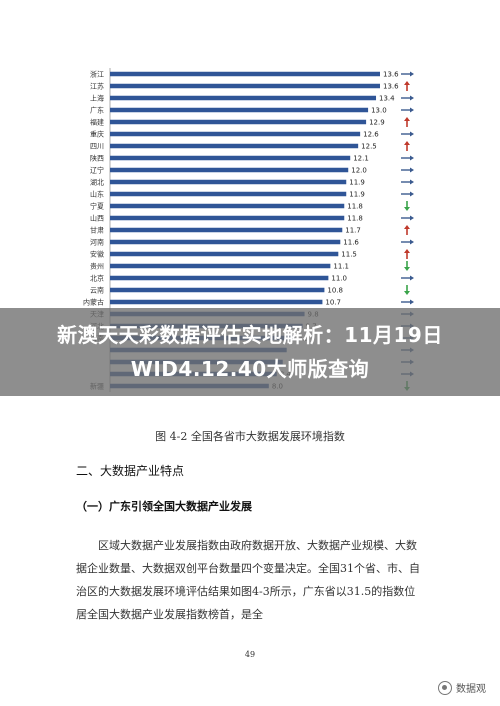 Image resolution: width=500 pixels, height=706 pixels. What do you see at coordinates (97, 98) in the screenshot?
I see `category-label: 上海` at bounding box center [97, 98].